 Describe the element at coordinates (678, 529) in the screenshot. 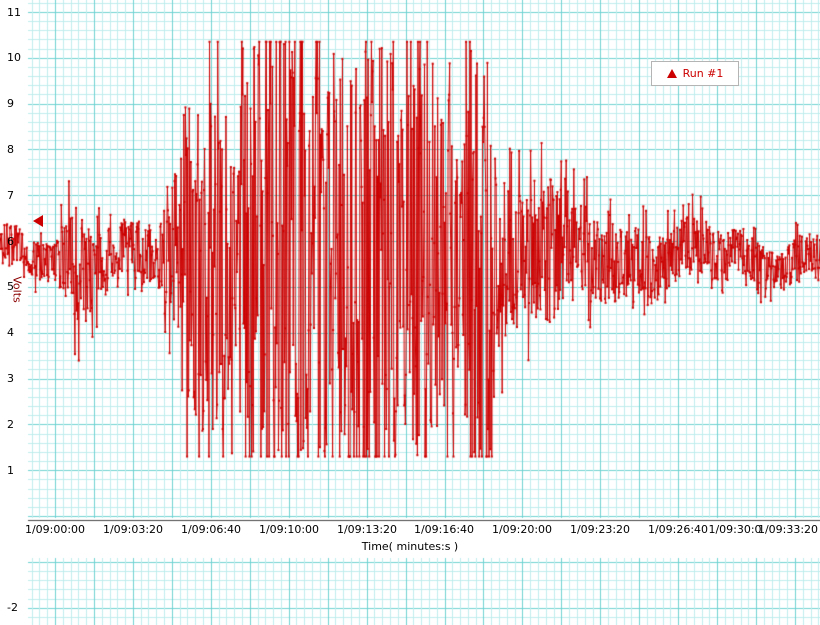

I see `x-tick-label: 1/09:26:40` at that location.